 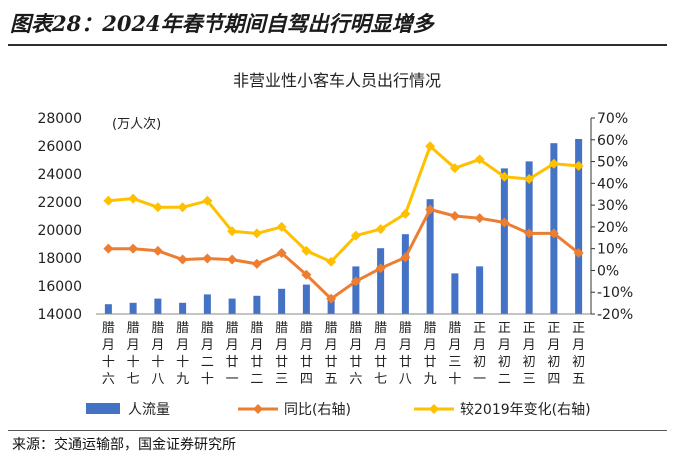 I want to click on y-left-tick-label: 24000, so click(x=59, y=175).